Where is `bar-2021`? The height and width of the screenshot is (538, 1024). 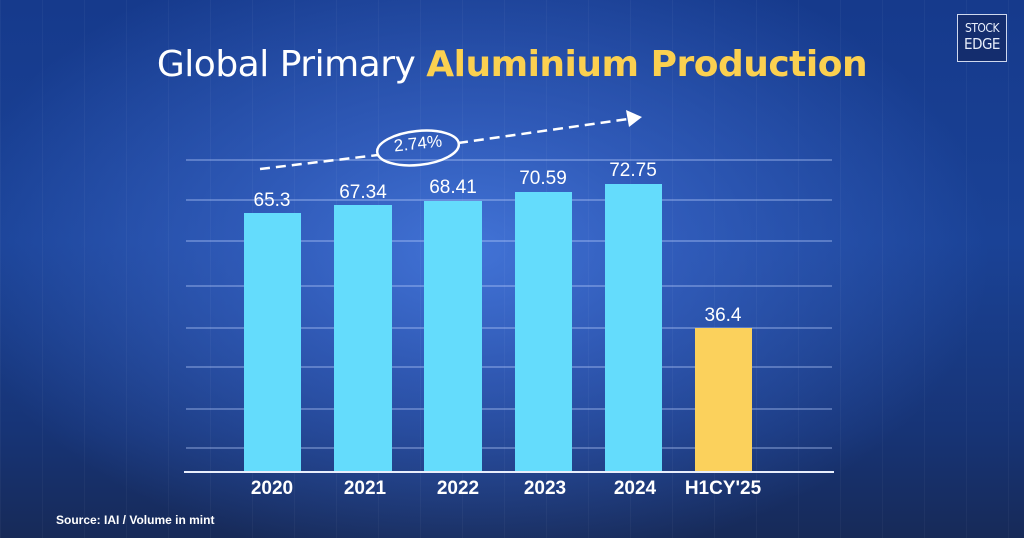 bar-2021 is located at coordinates (363, 338).